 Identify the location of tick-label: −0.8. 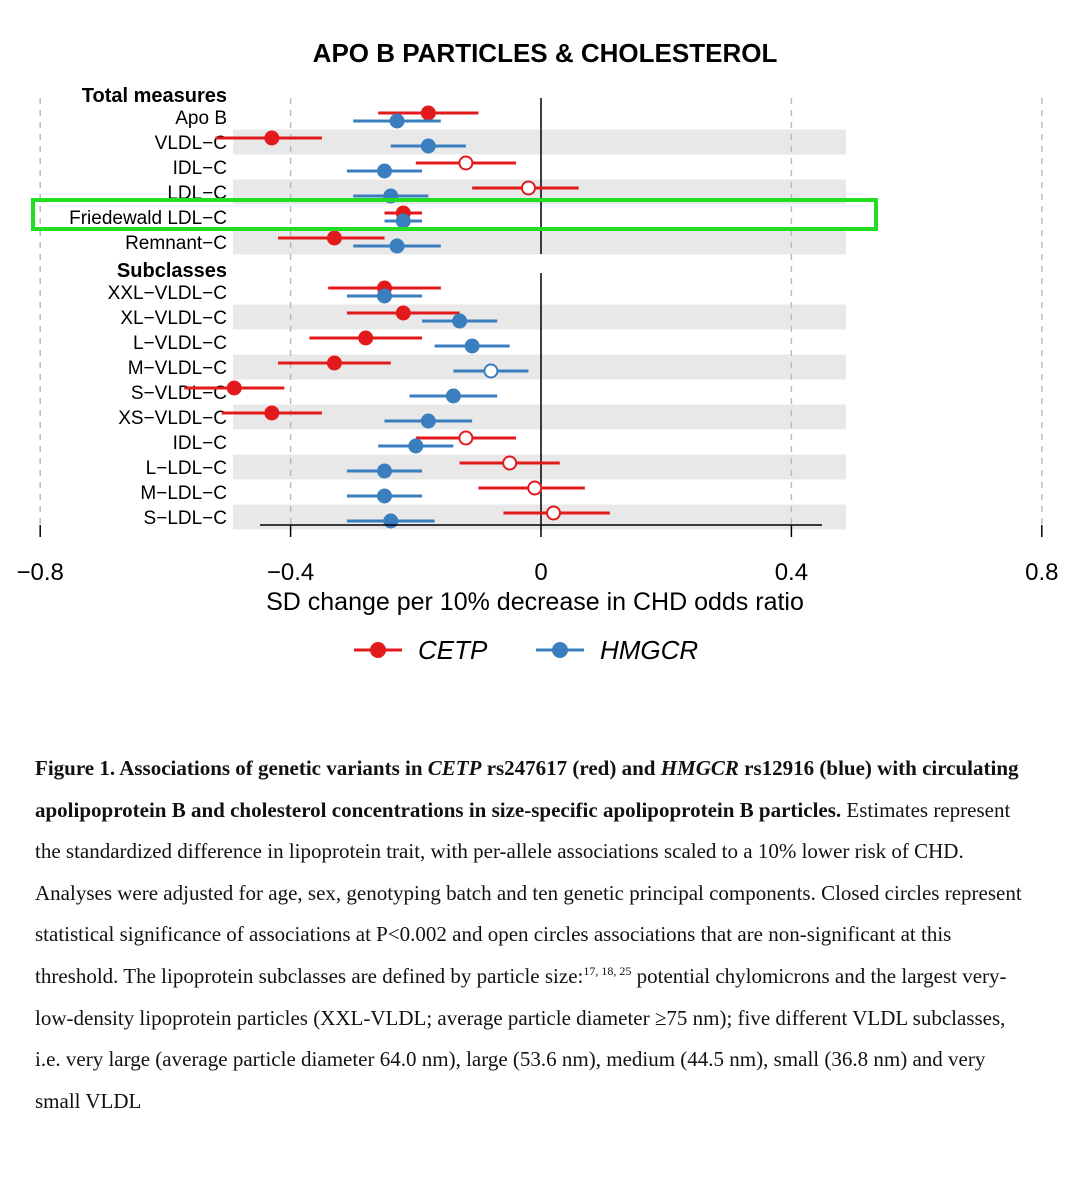
(40, 572).